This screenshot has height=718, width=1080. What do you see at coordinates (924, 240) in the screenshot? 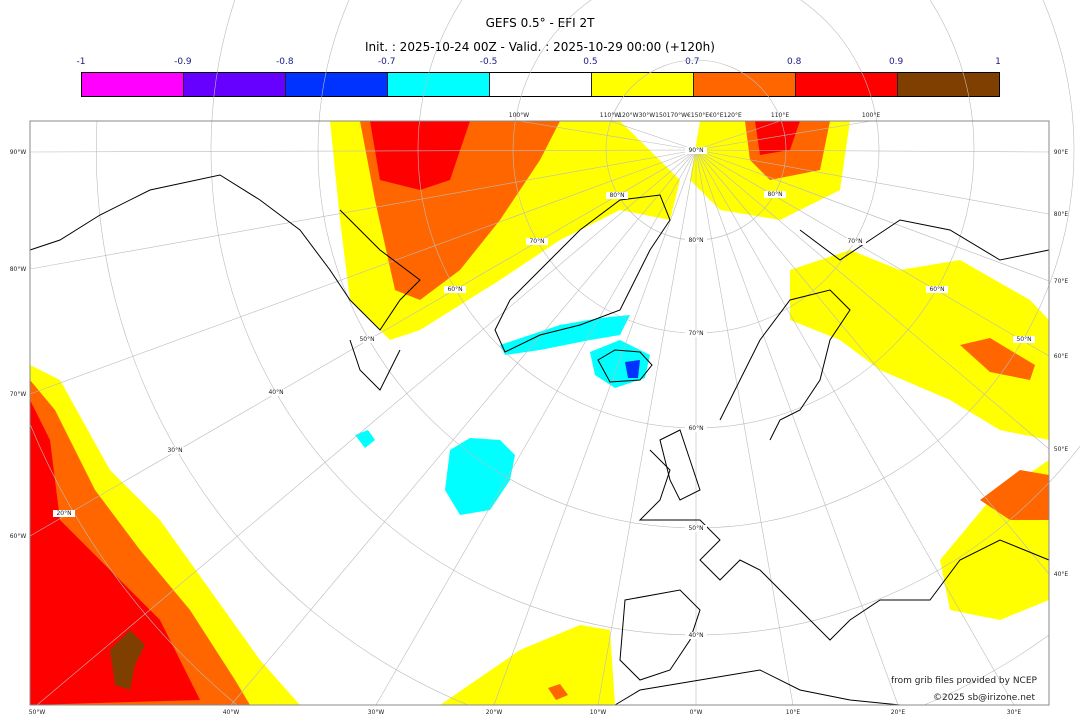
I see `coast-russia-arctic` at bounding box center [924, 240].